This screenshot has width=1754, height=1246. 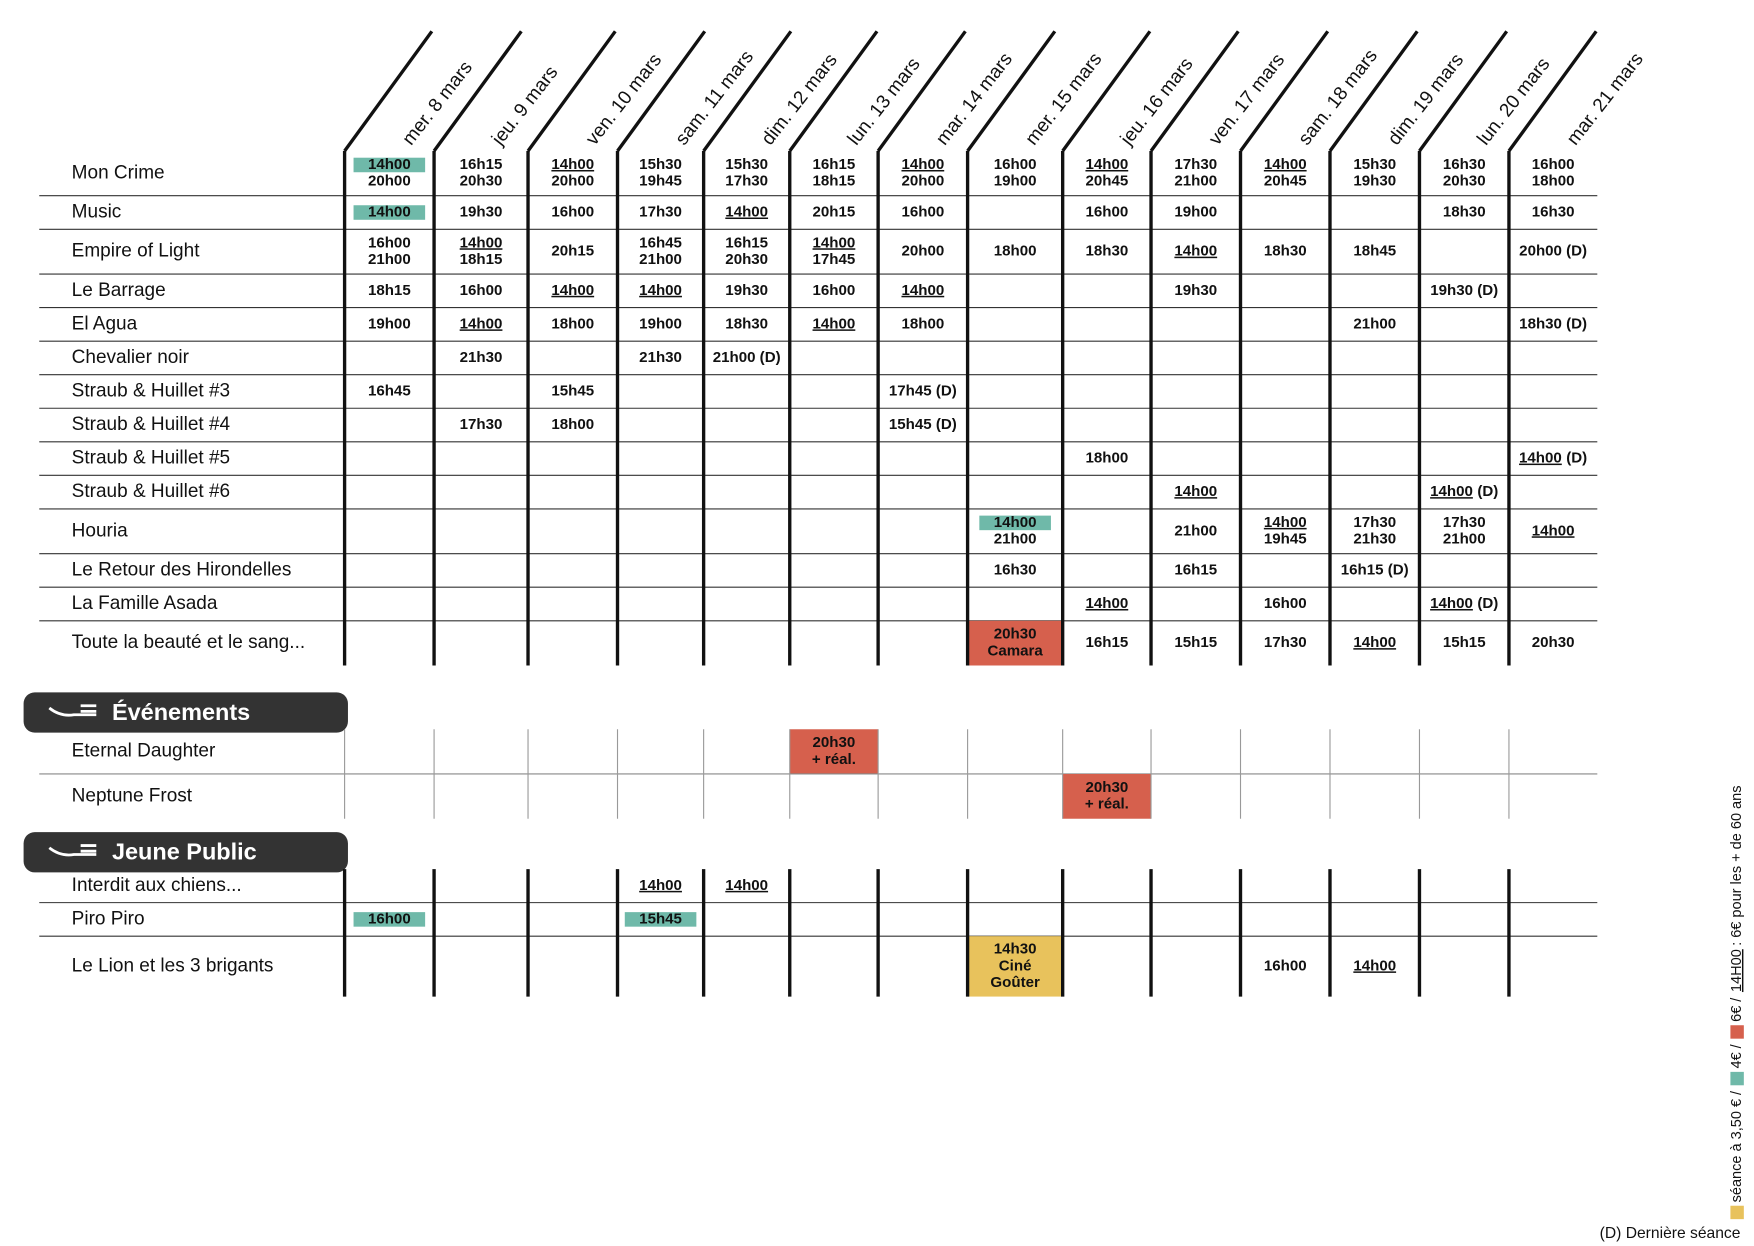 What do you see at coordinates (1513, 101) in the screenshot?
I see `day-label: lun. 20 mars` at bounding box center [1513, 101].